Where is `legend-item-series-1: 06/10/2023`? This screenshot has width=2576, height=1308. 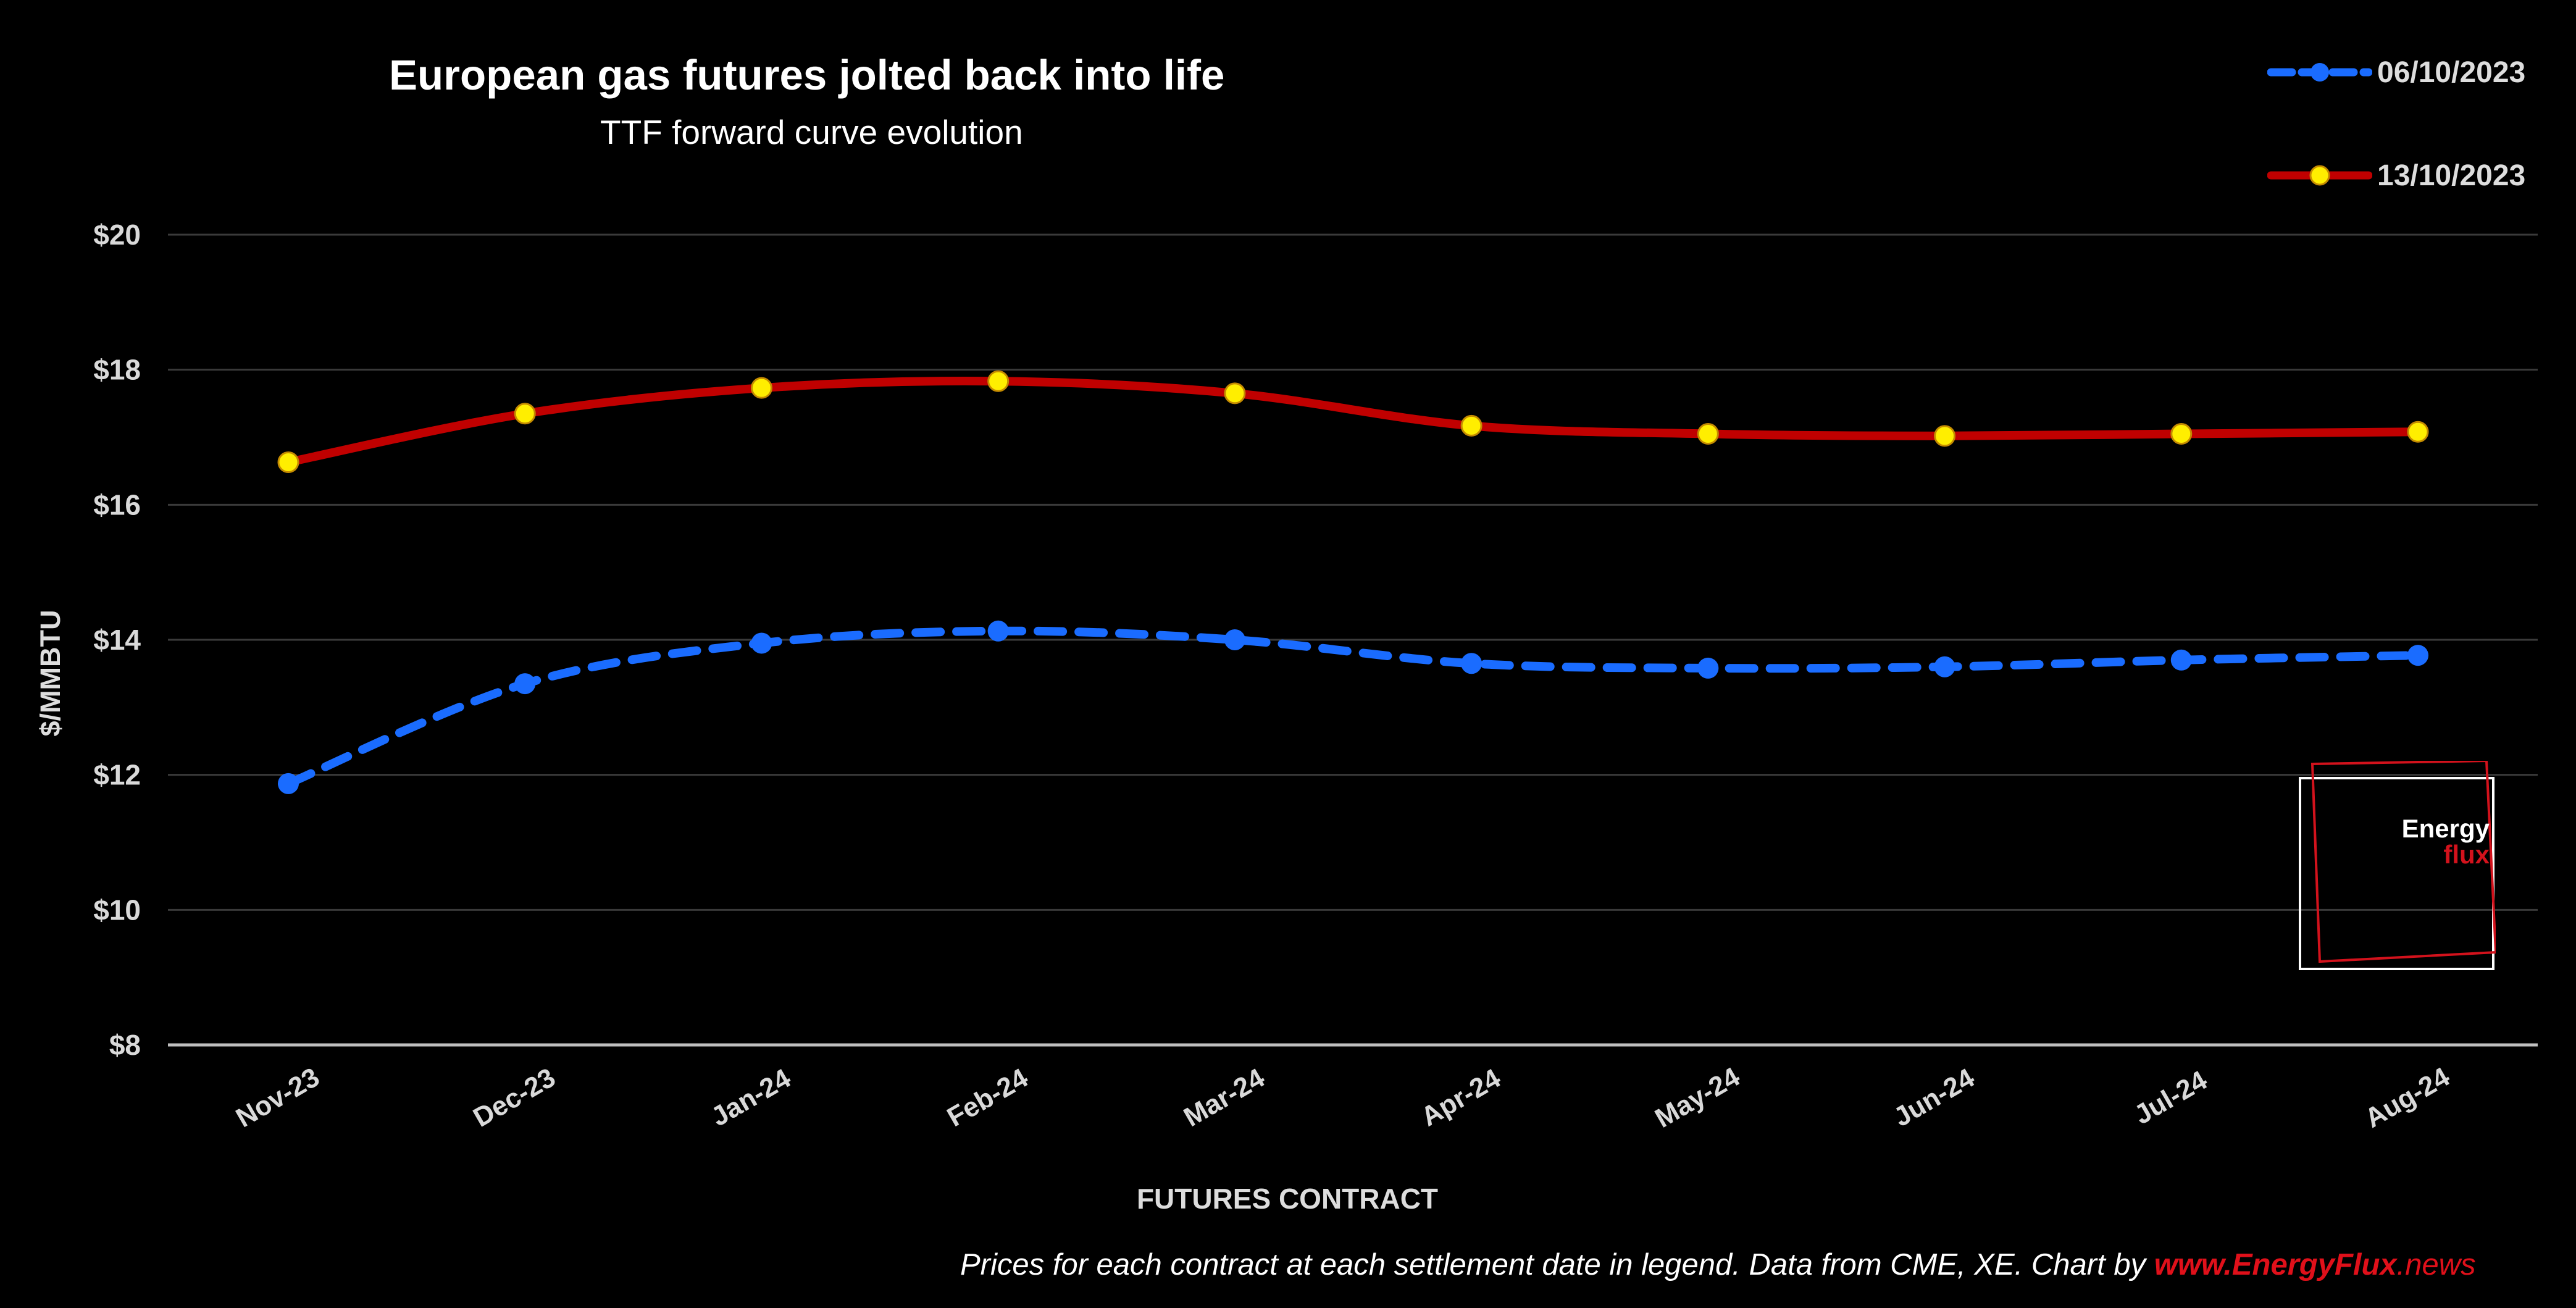
legend-item-series-1: 06/10/2023 is located at coordinates (2396, 72).